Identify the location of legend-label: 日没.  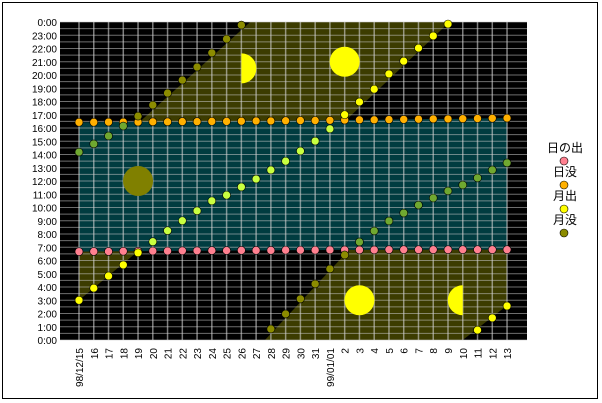
(565, 171).